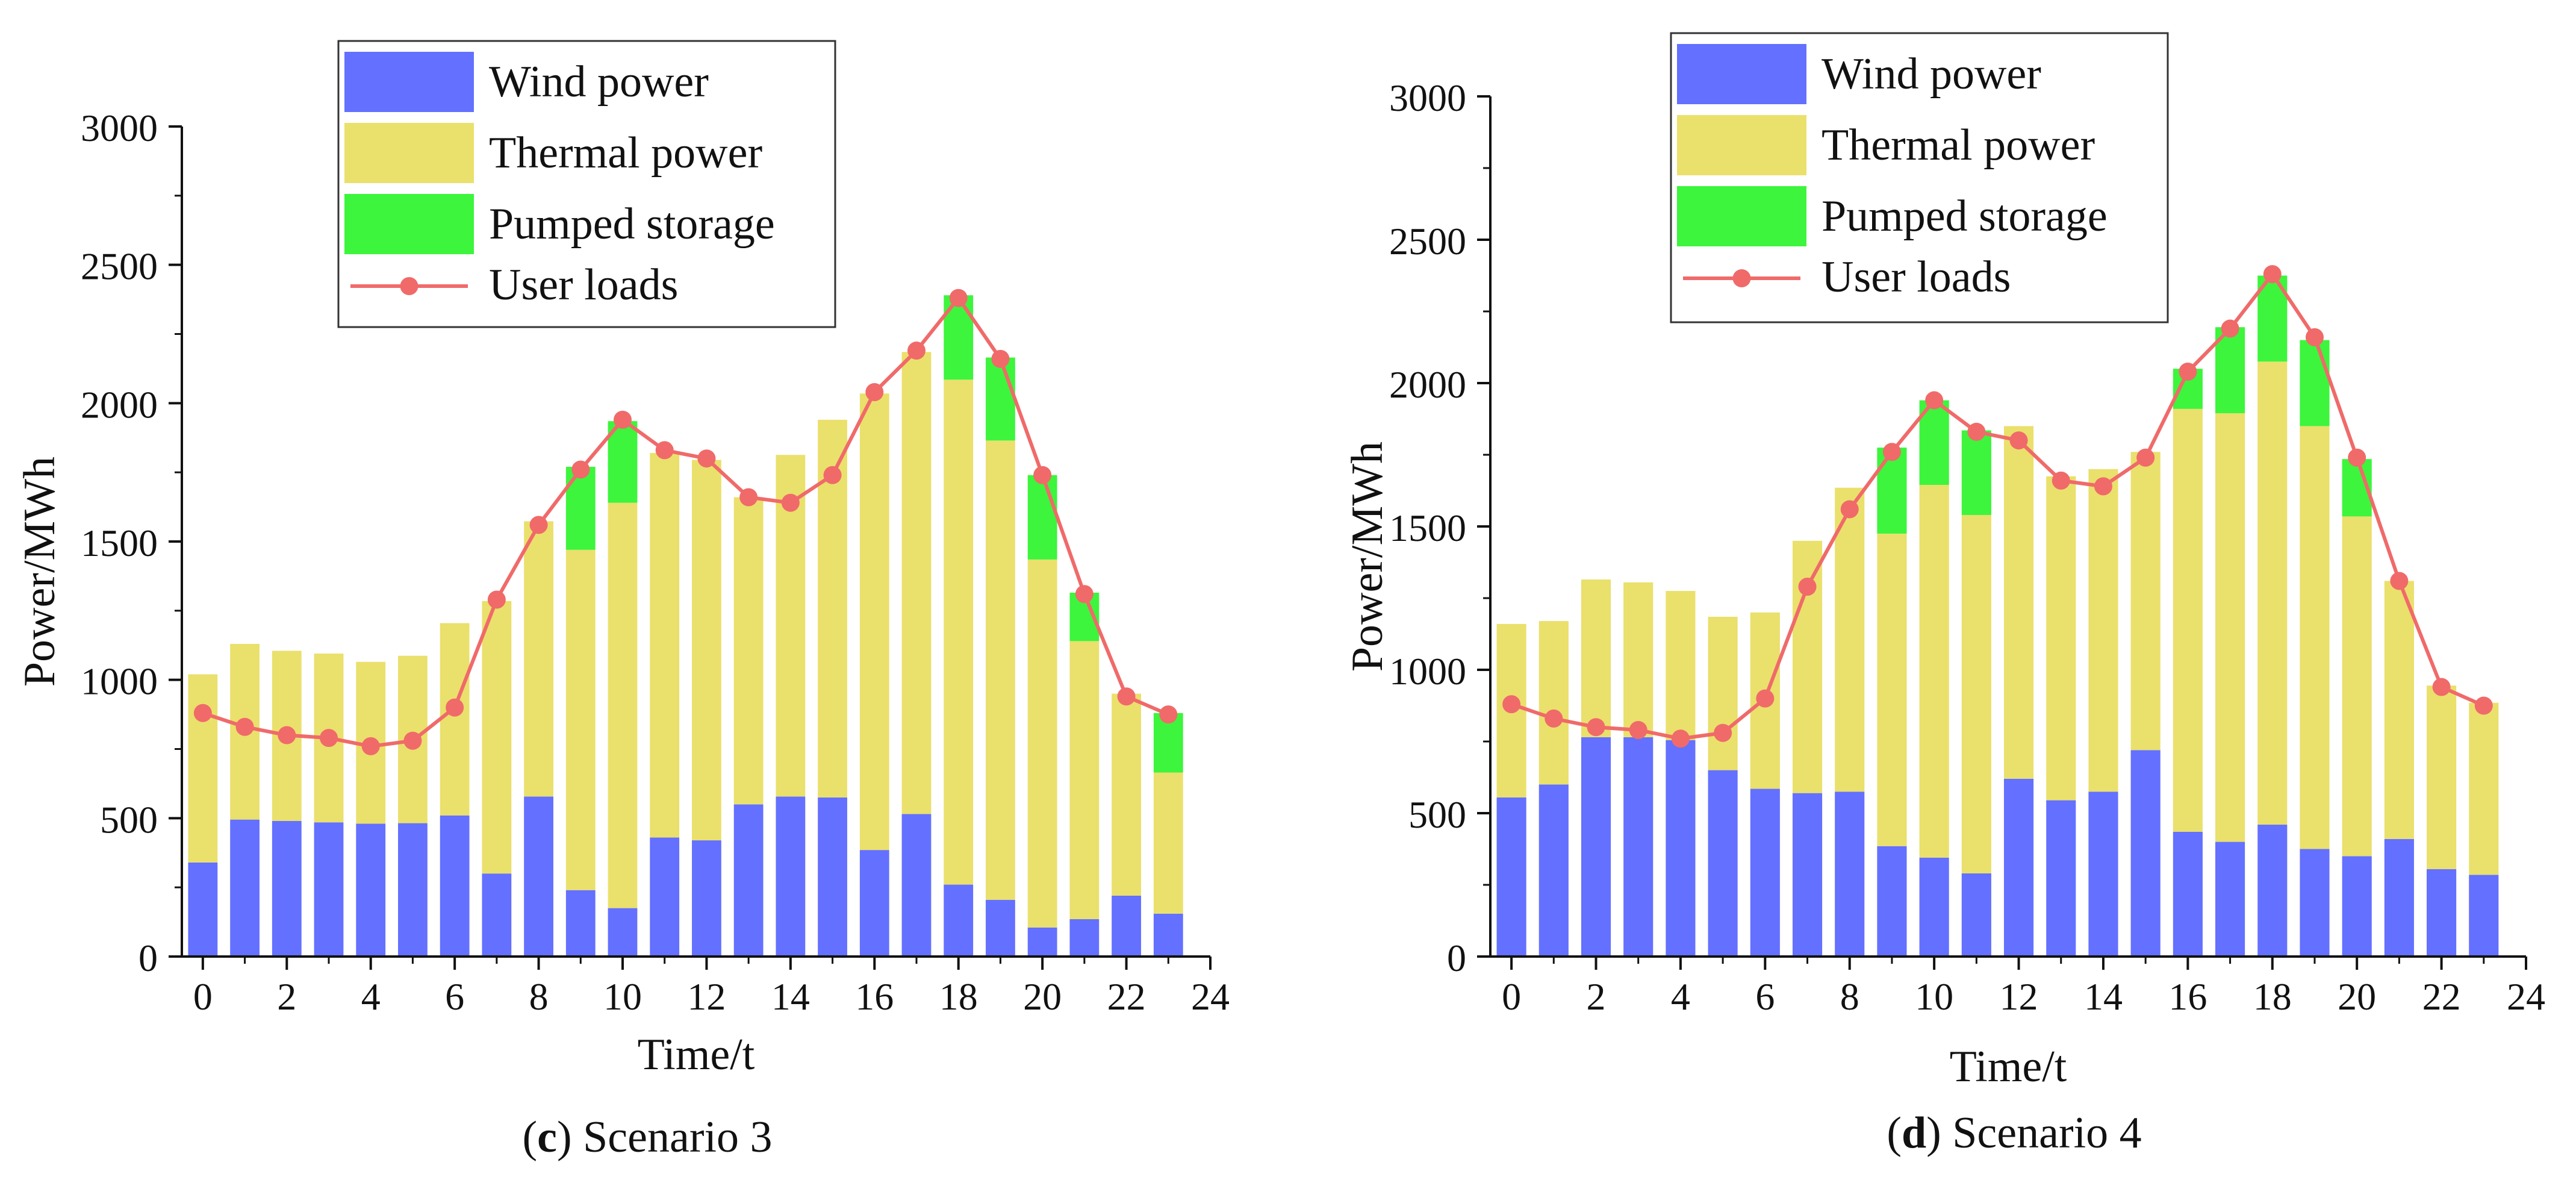  Describe the element at coordinates (1959, 145) in the screenshot. I see `legend-label: Thermal power` at that location.